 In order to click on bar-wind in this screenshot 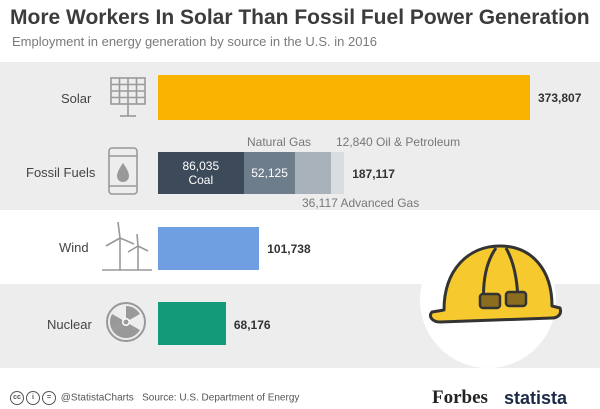, I will do `click(209, 248)`.